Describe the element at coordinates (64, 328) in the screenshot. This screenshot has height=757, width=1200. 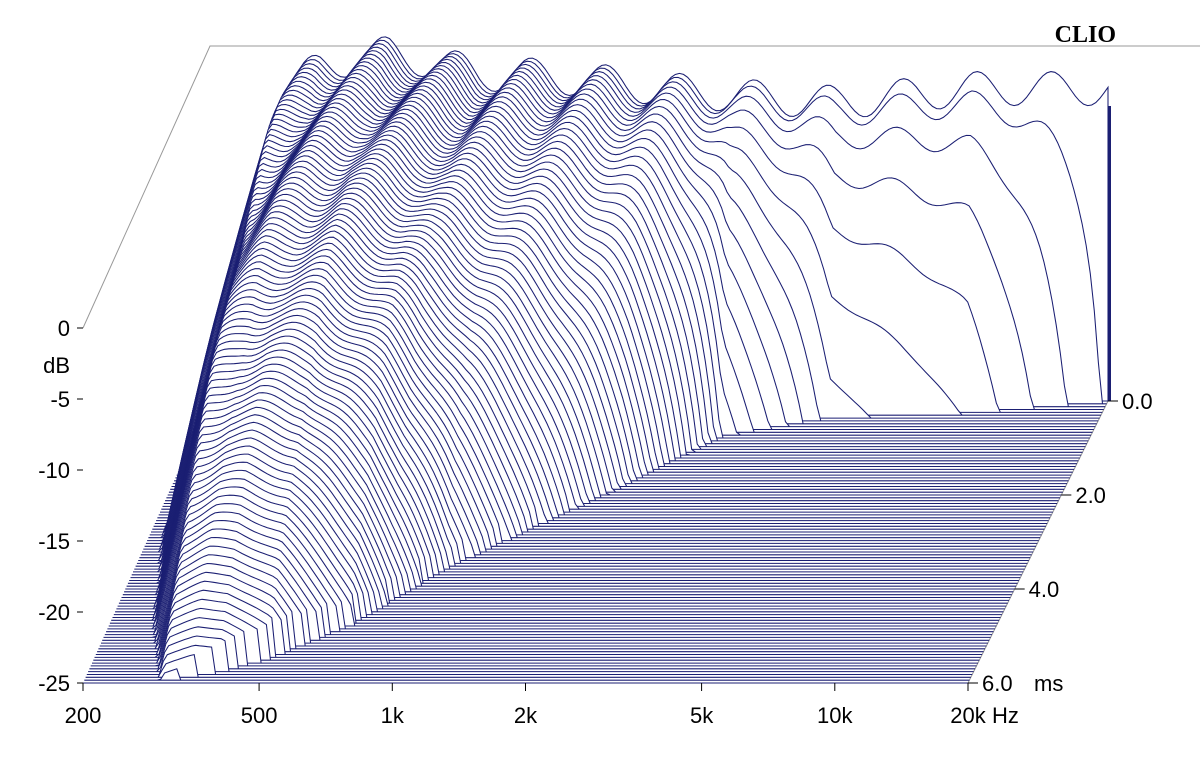
I see `y-tick-label: 0` at that location.